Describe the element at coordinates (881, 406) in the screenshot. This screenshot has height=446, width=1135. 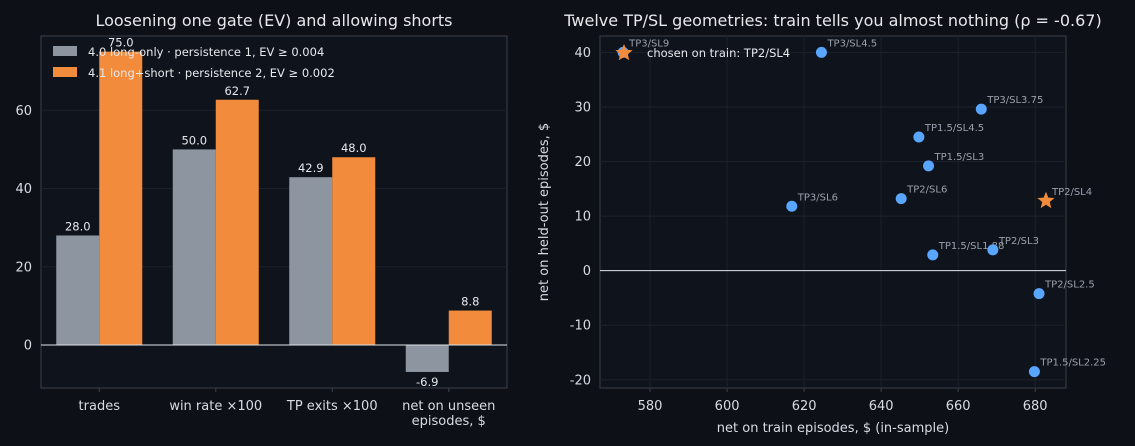
I see `x-tick-label: 640` at that location.